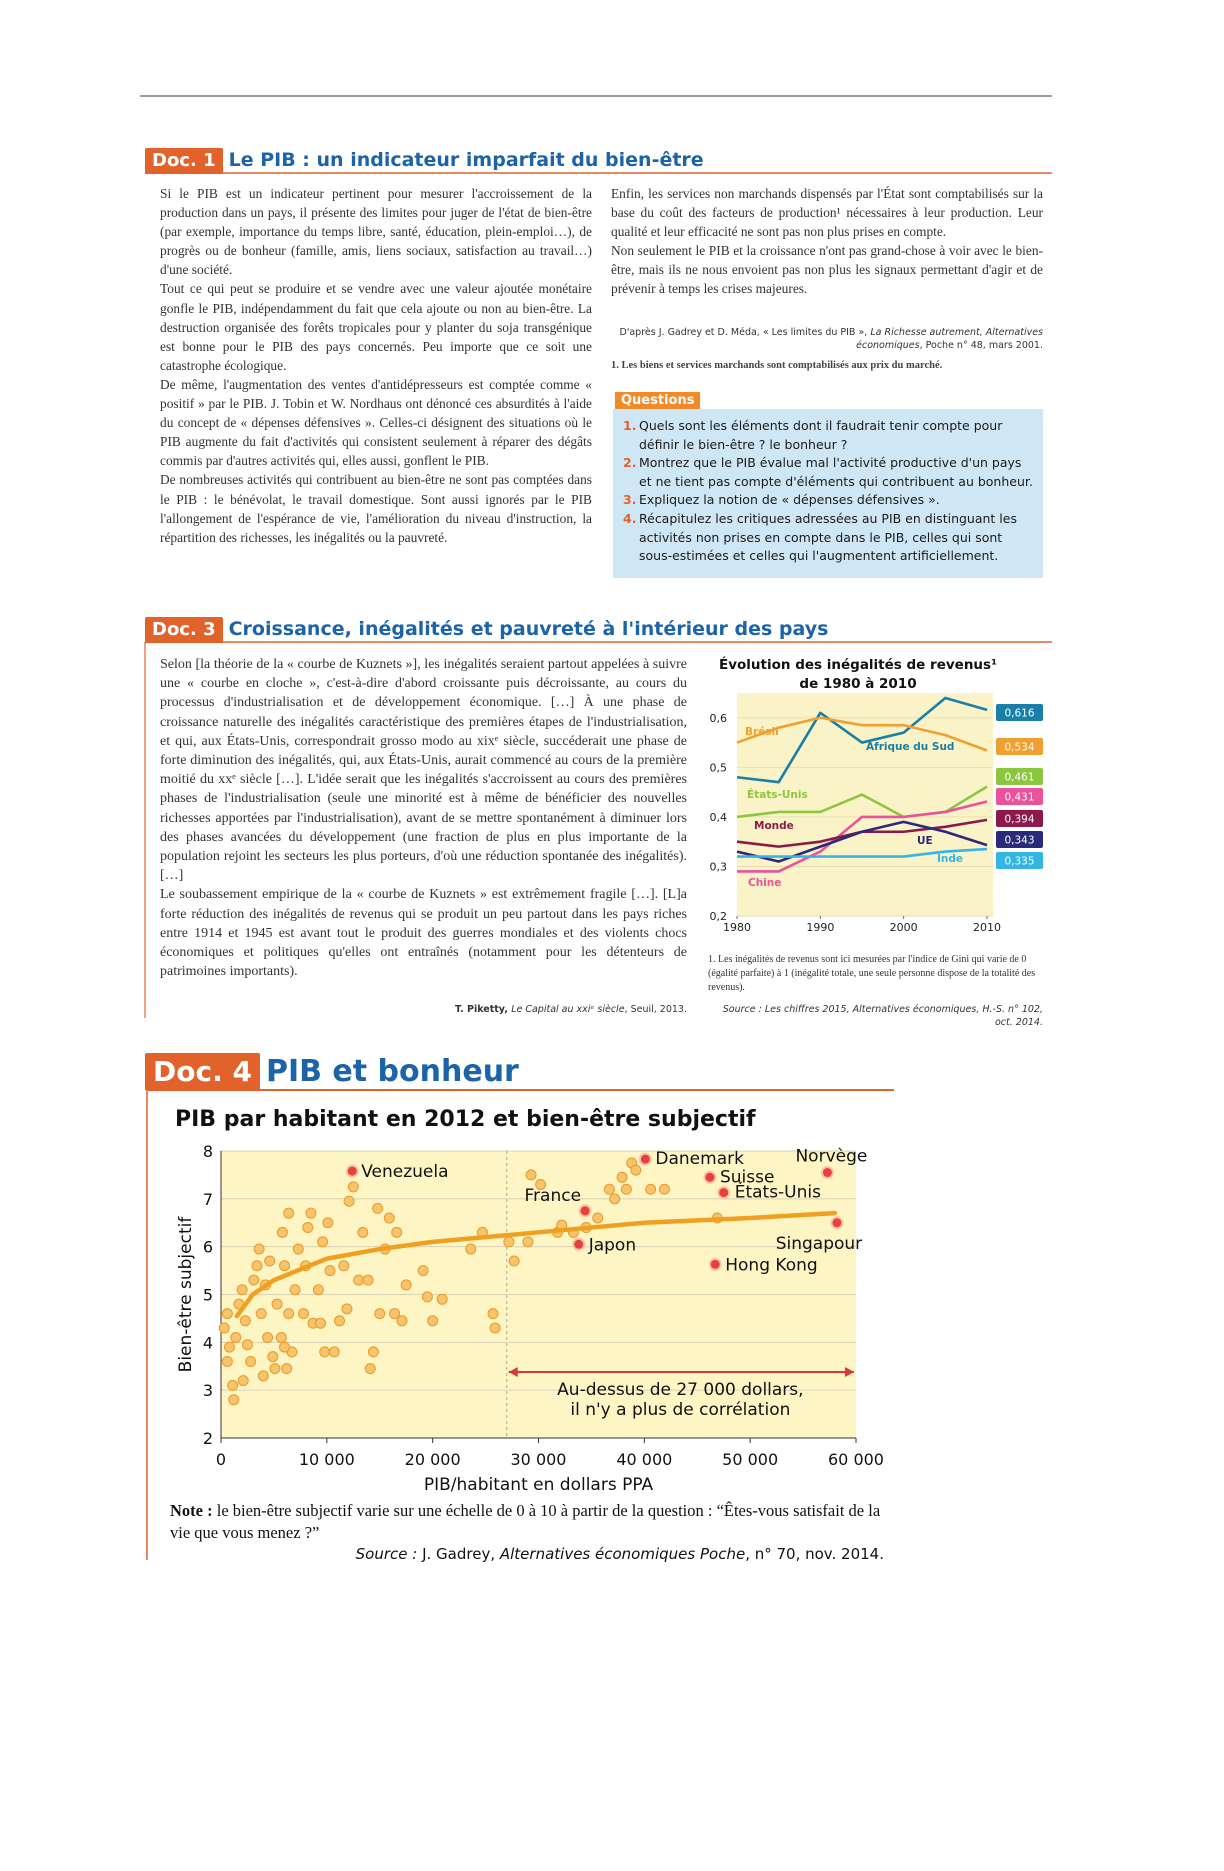 Image resolution: width=1224 pixels, height=1871 pixels. I want to click on note-label: Note :, so click(191, 1510).